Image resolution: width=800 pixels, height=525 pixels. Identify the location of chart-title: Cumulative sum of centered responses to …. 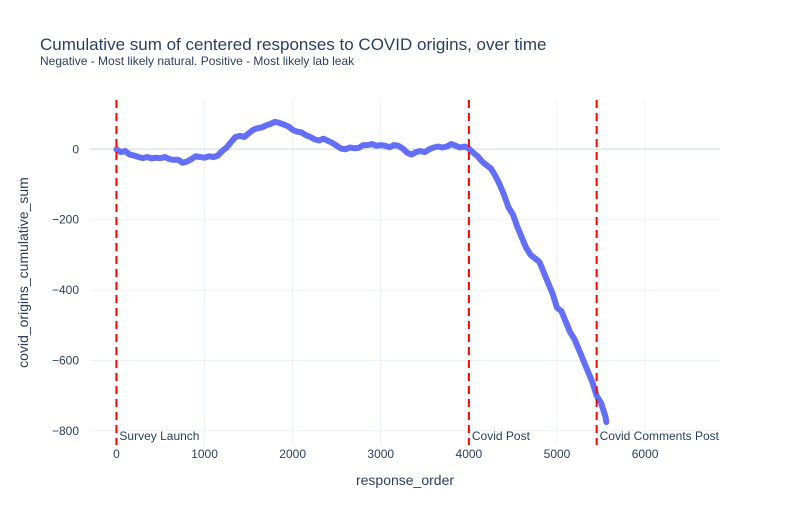
(293, 44).